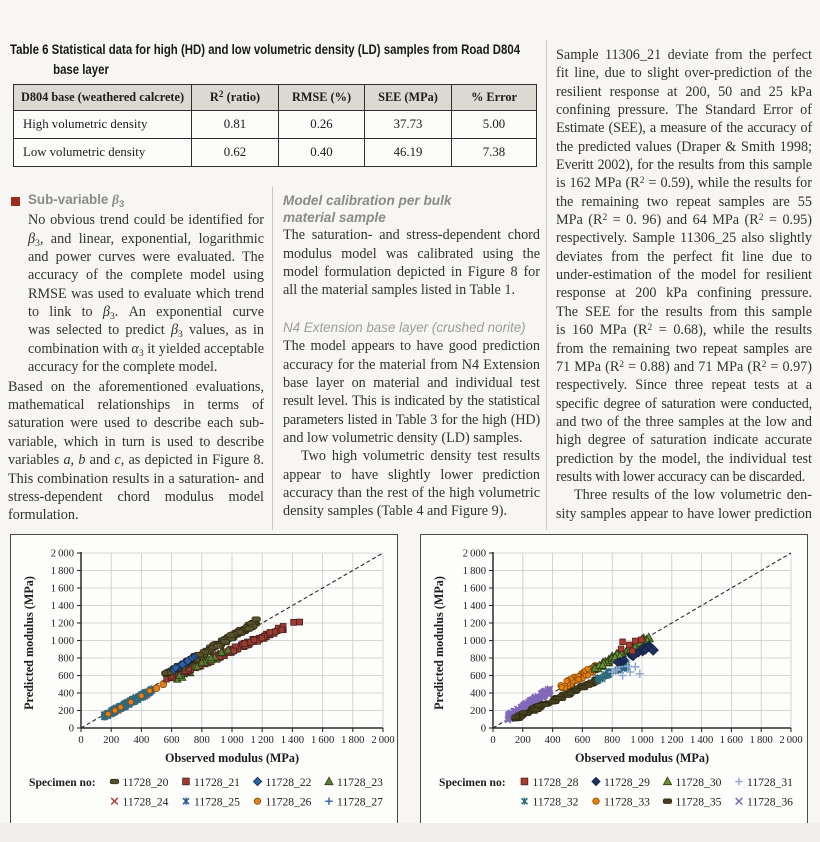 Image resolution: width=820 pixels, height=842 pixels. I want to click on svg-text: 11728_31, so click(770, 782).